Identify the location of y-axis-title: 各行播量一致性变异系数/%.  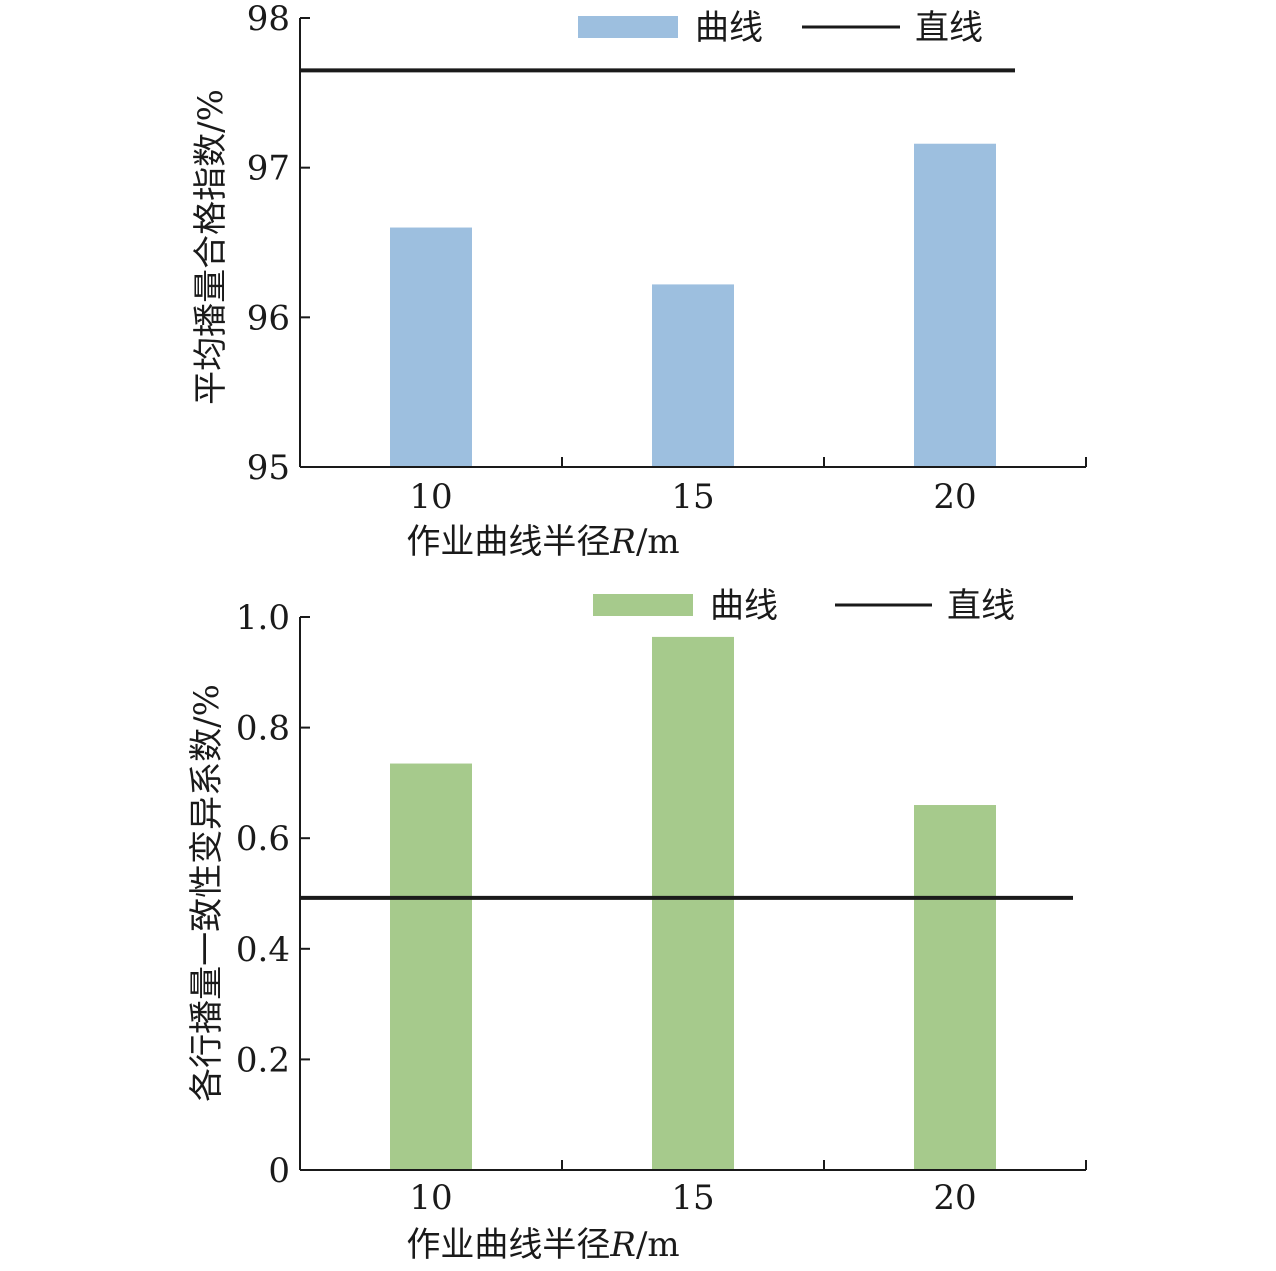
(207, 893).